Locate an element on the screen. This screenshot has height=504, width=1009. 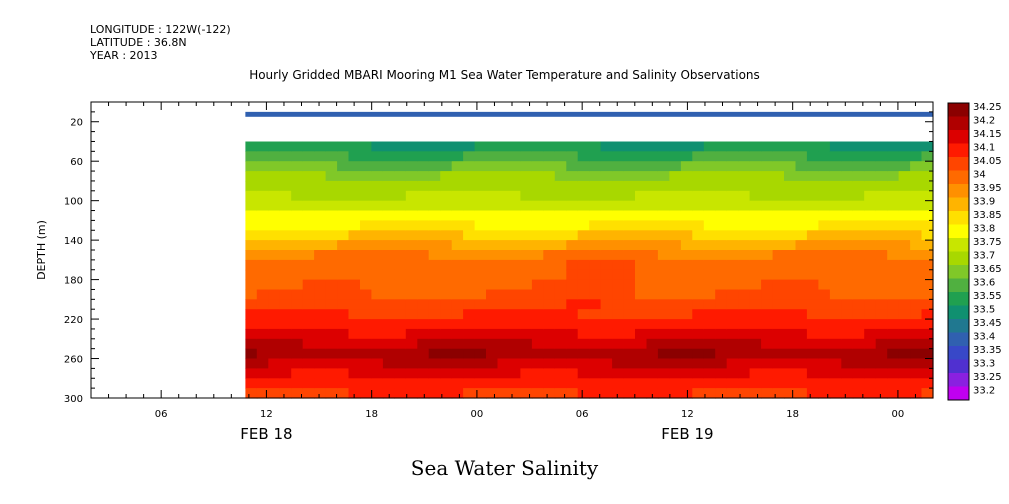
y-tick-label: 300 is located at coordinates (73, 399).